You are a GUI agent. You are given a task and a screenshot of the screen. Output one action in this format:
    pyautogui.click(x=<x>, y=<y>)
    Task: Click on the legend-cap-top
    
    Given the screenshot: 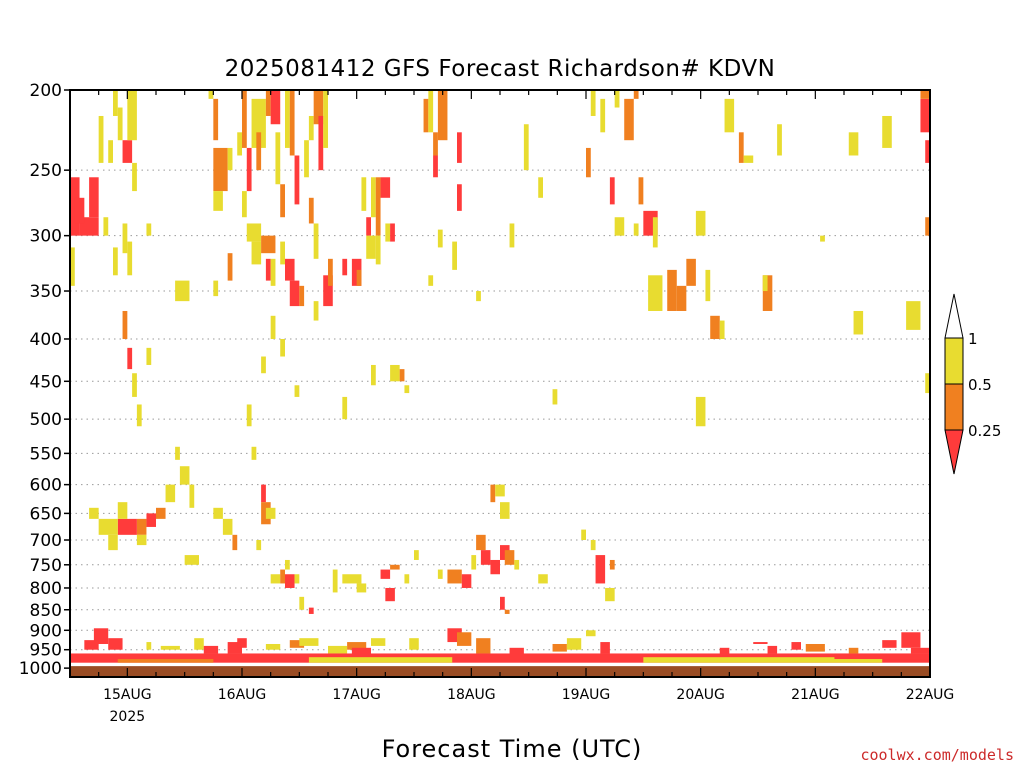 What is the action you would take?
    pyautogui.click(x=954, y=316)
    